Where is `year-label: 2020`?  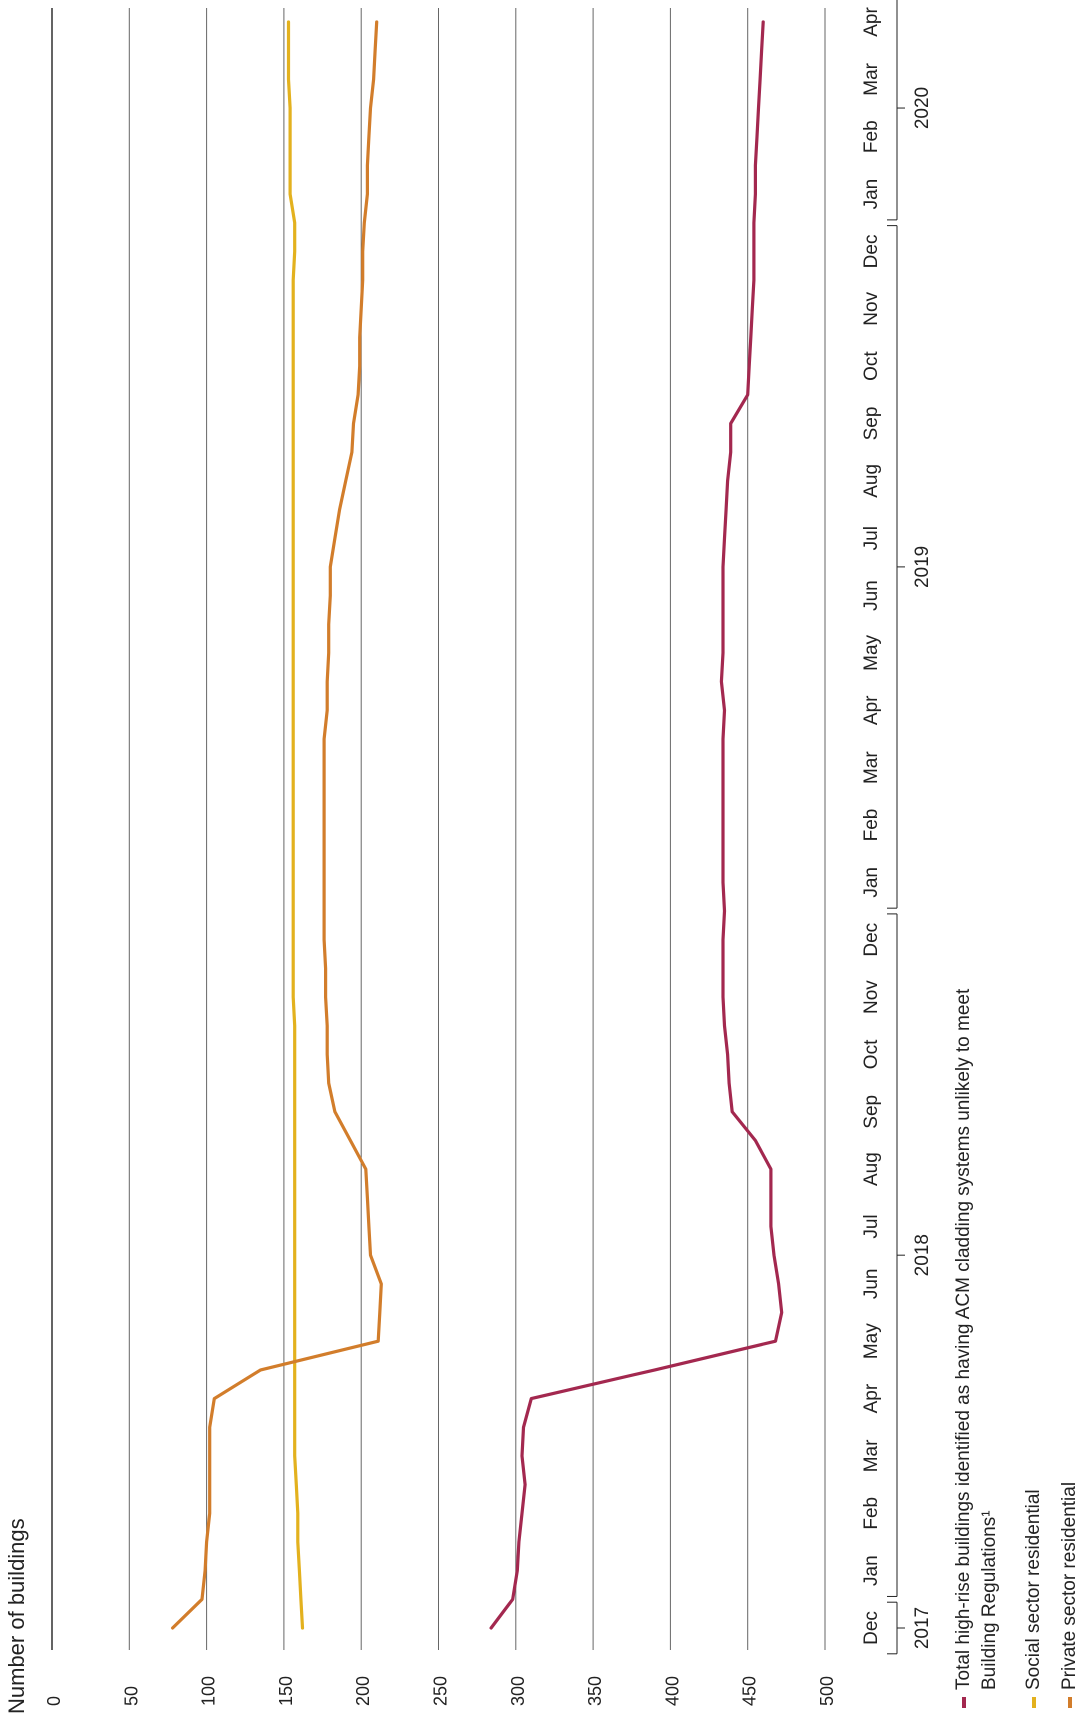
year-label: 2020 is located at coordinates (922, 108).